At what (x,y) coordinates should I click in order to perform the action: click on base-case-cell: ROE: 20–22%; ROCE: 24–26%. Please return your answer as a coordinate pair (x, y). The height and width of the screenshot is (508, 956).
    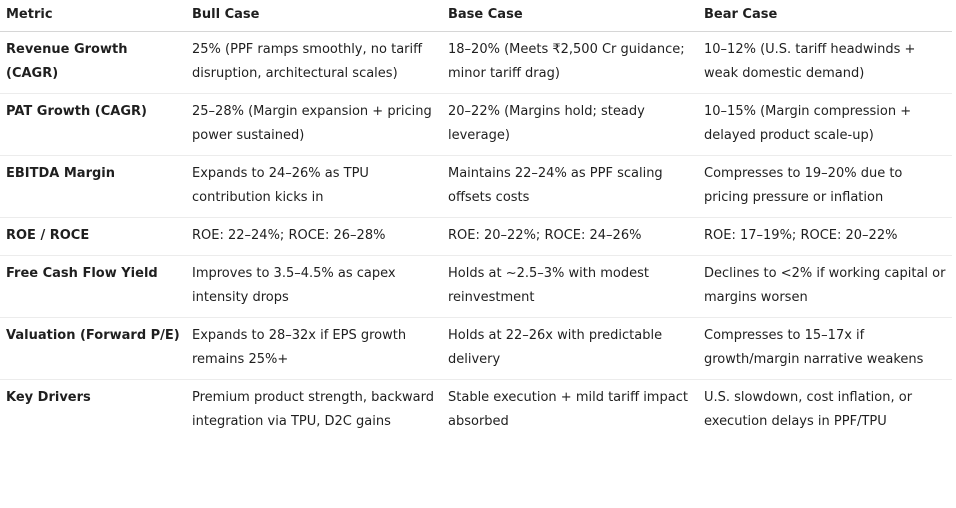
    Looking at the image, I should click on (570, 236).